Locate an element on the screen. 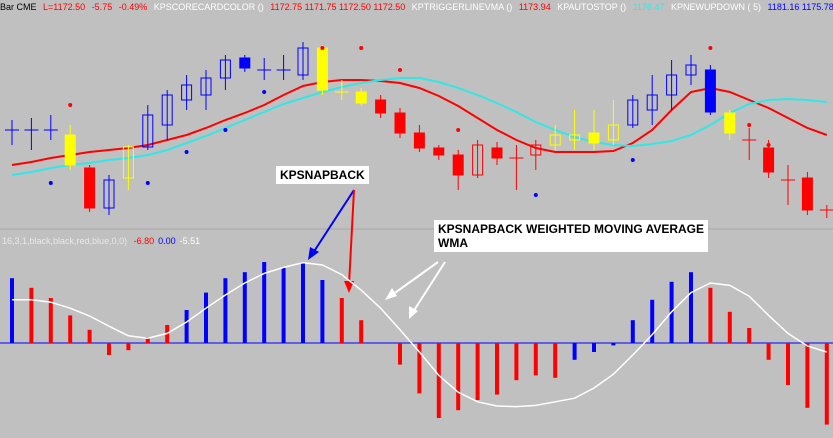 The height and width of the screenshot is (438, 833). annotation-line: KPSNAPBACK WEIGHTED MOVING AVERAGE is located at coordinates (571, 229).